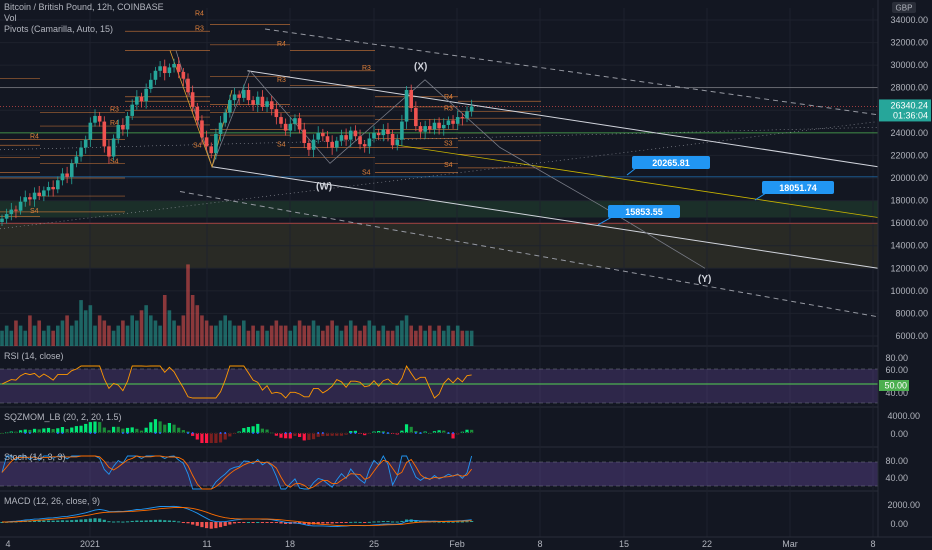 The width and height of the screenshot is (932, 550). What do you see at coordinates (644, 211) in the screenshot?
I see `callout-box` at bounding box center [644, 211].